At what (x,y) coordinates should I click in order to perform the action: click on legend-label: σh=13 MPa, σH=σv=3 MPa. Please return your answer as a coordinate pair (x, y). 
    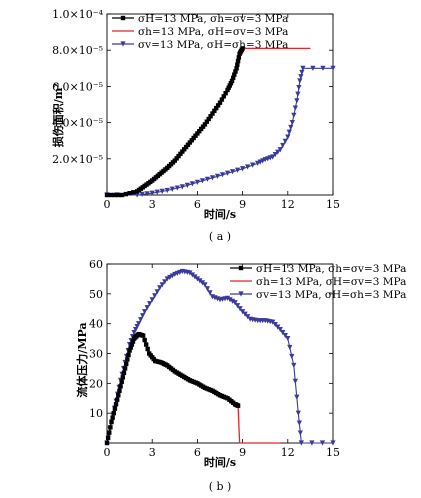
    Looking at the image, I should click on (331, 282).